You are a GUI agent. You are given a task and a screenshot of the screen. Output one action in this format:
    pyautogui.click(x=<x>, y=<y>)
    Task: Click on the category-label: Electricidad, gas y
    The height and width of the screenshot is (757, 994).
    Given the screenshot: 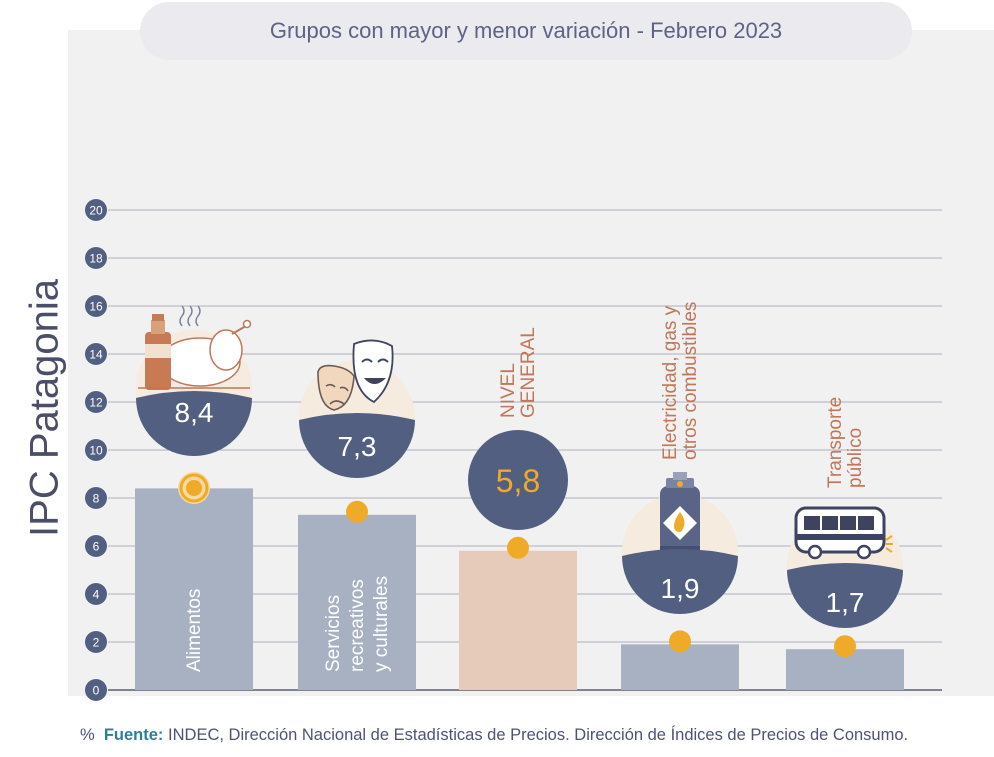 What is the action you would take?
    pyautogui.click(x=670, y=382)
    